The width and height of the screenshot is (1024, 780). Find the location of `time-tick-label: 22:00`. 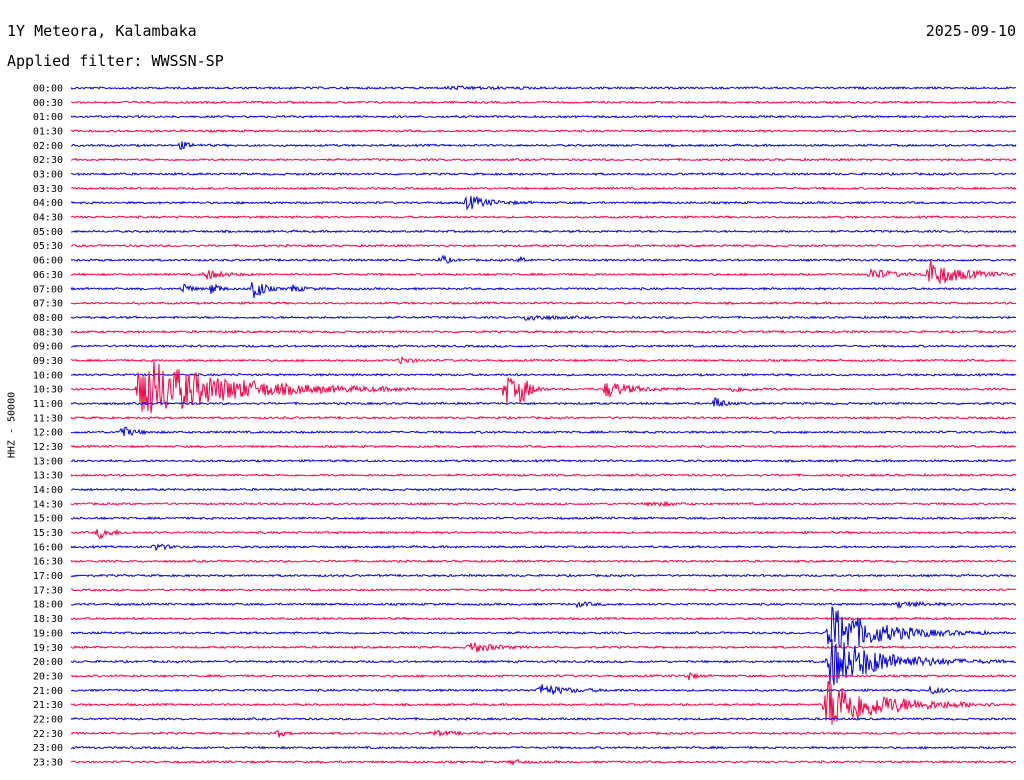

time-tick-label: 22:00 is located at coordinates (48, 719).